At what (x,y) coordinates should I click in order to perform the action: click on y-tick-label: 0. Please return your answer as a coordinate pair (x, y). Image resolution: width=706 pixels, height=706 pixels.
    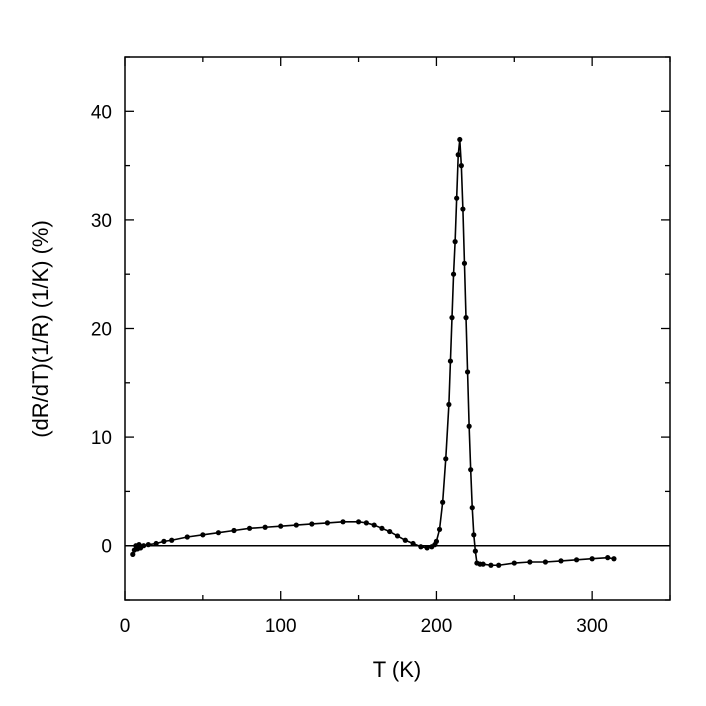
    Looking at the image, I should click on (106, 547).